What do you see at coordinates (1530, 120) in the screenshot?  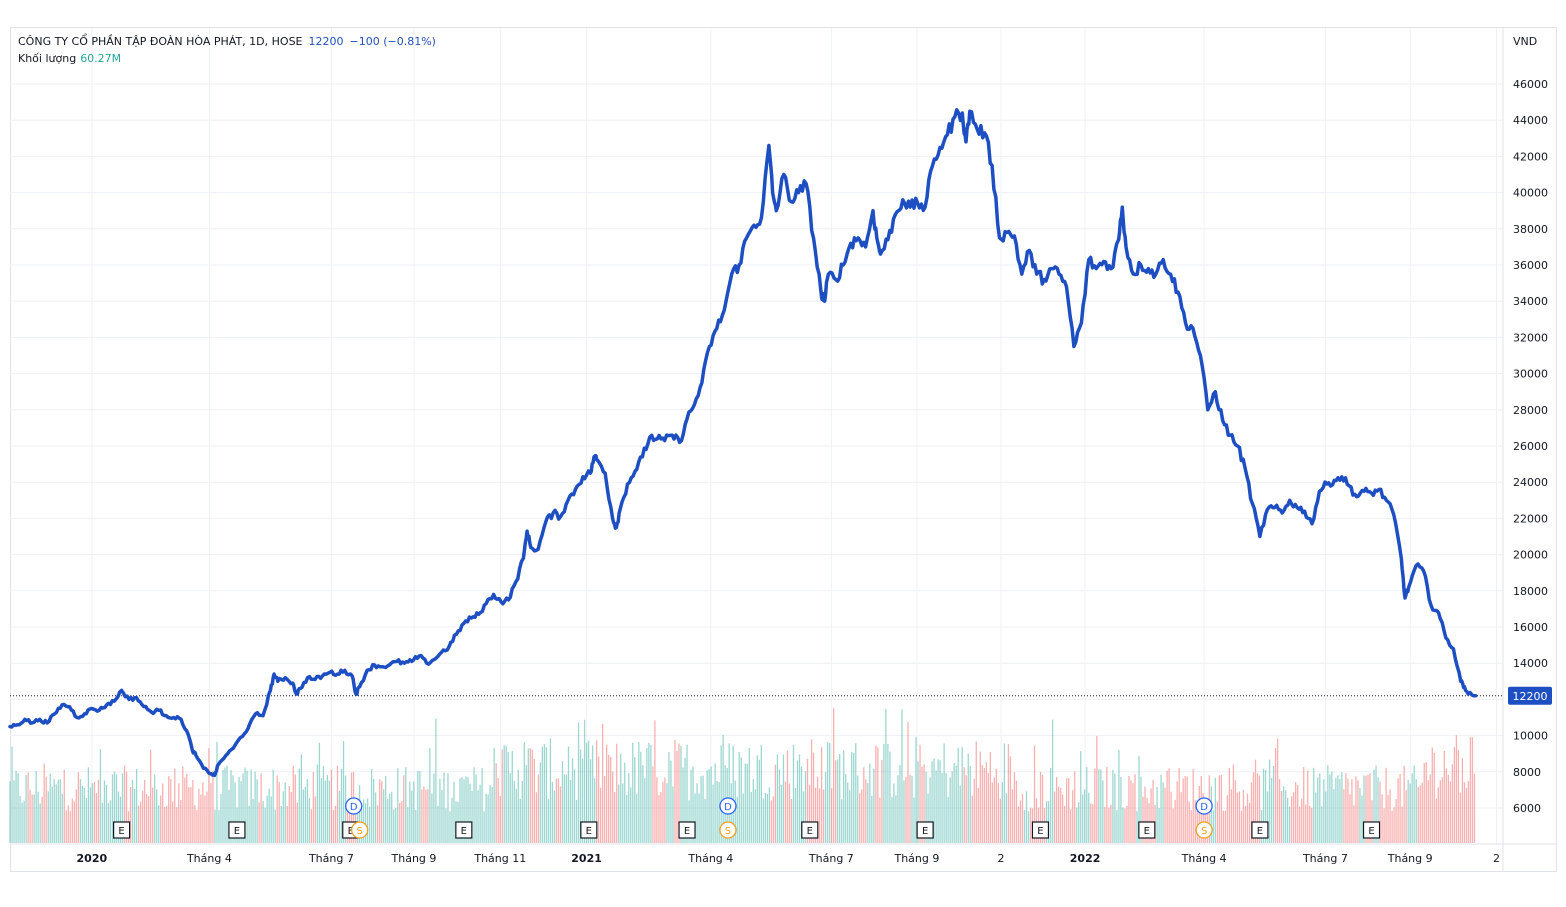 I see `y-tick-label: 44000` at bounding box center [1530, 120].